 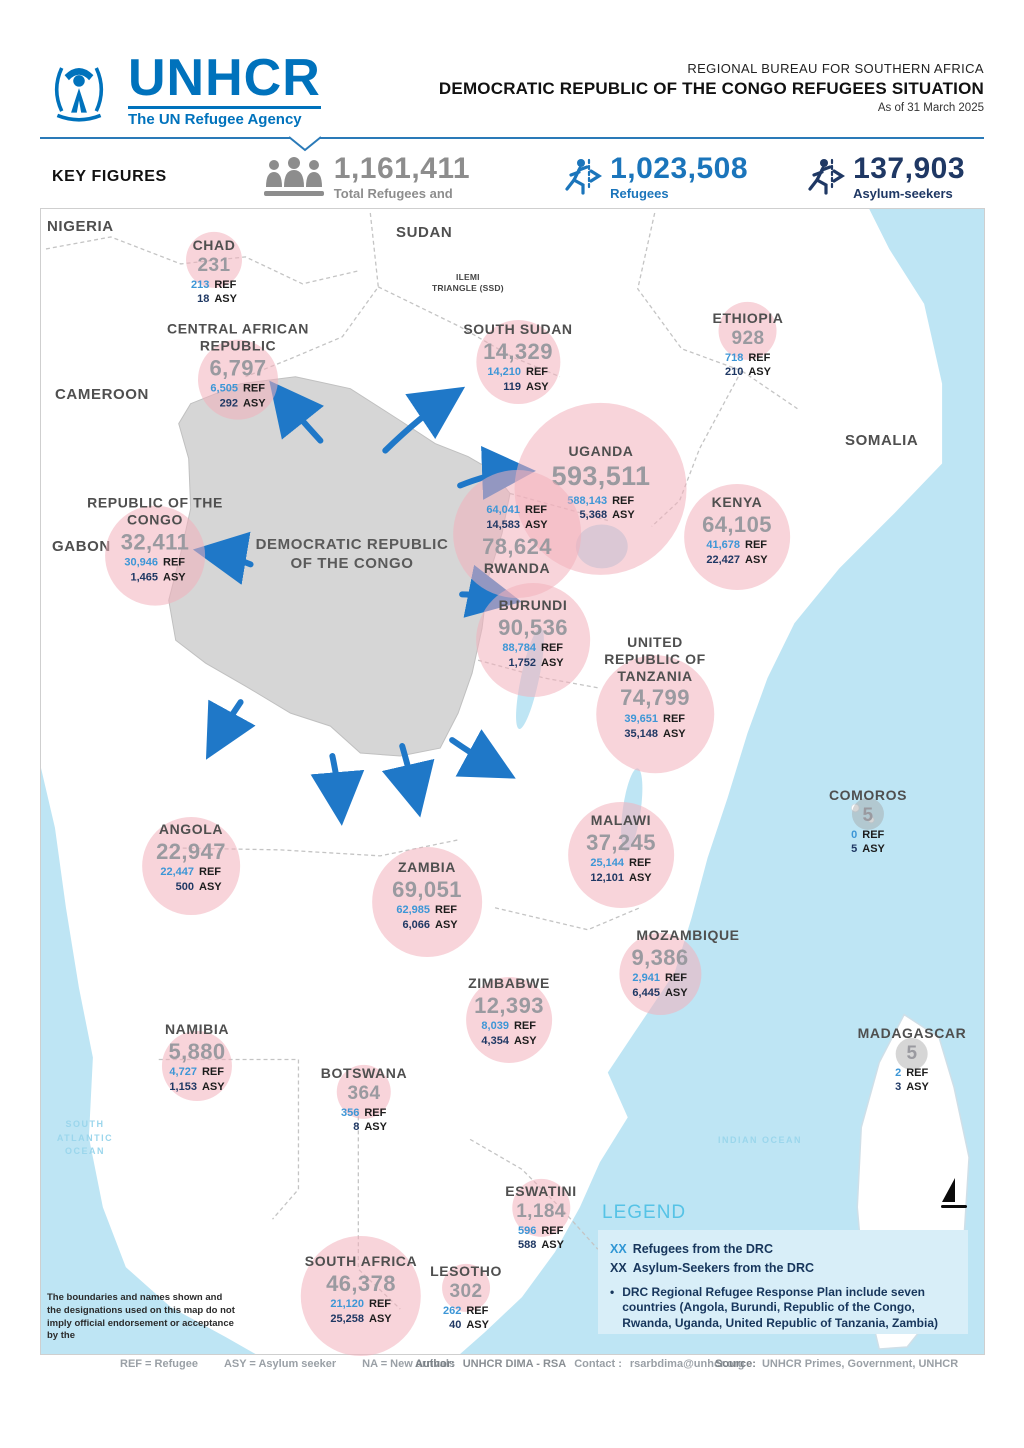 I want to click on ref-value: 718, so click(x=734, y=357).